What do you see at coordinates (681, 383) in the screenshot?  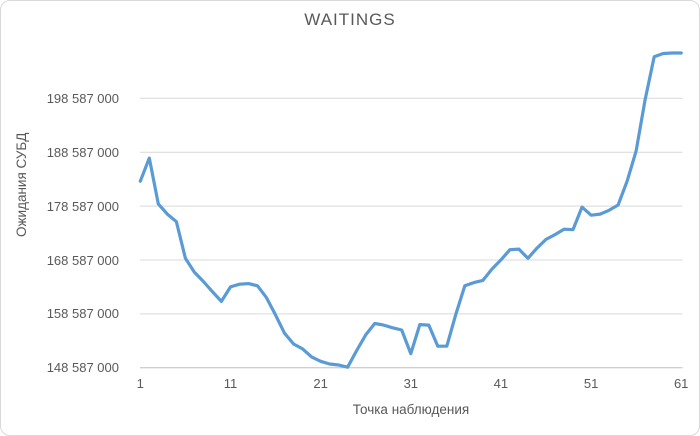 I see `x-axis-tick-label: 61` at bounding box center [681, 383].